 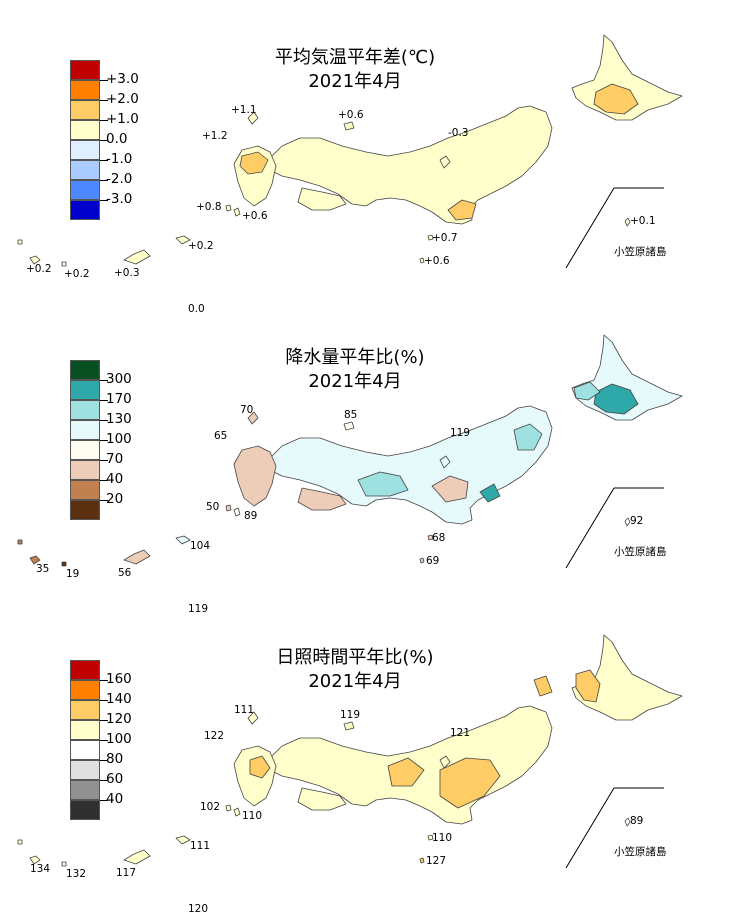 What do you see at coordinates (119, 159) in the screenshot?
I see `legend-tick-label: -1.0` at bounding box center [119, 159].